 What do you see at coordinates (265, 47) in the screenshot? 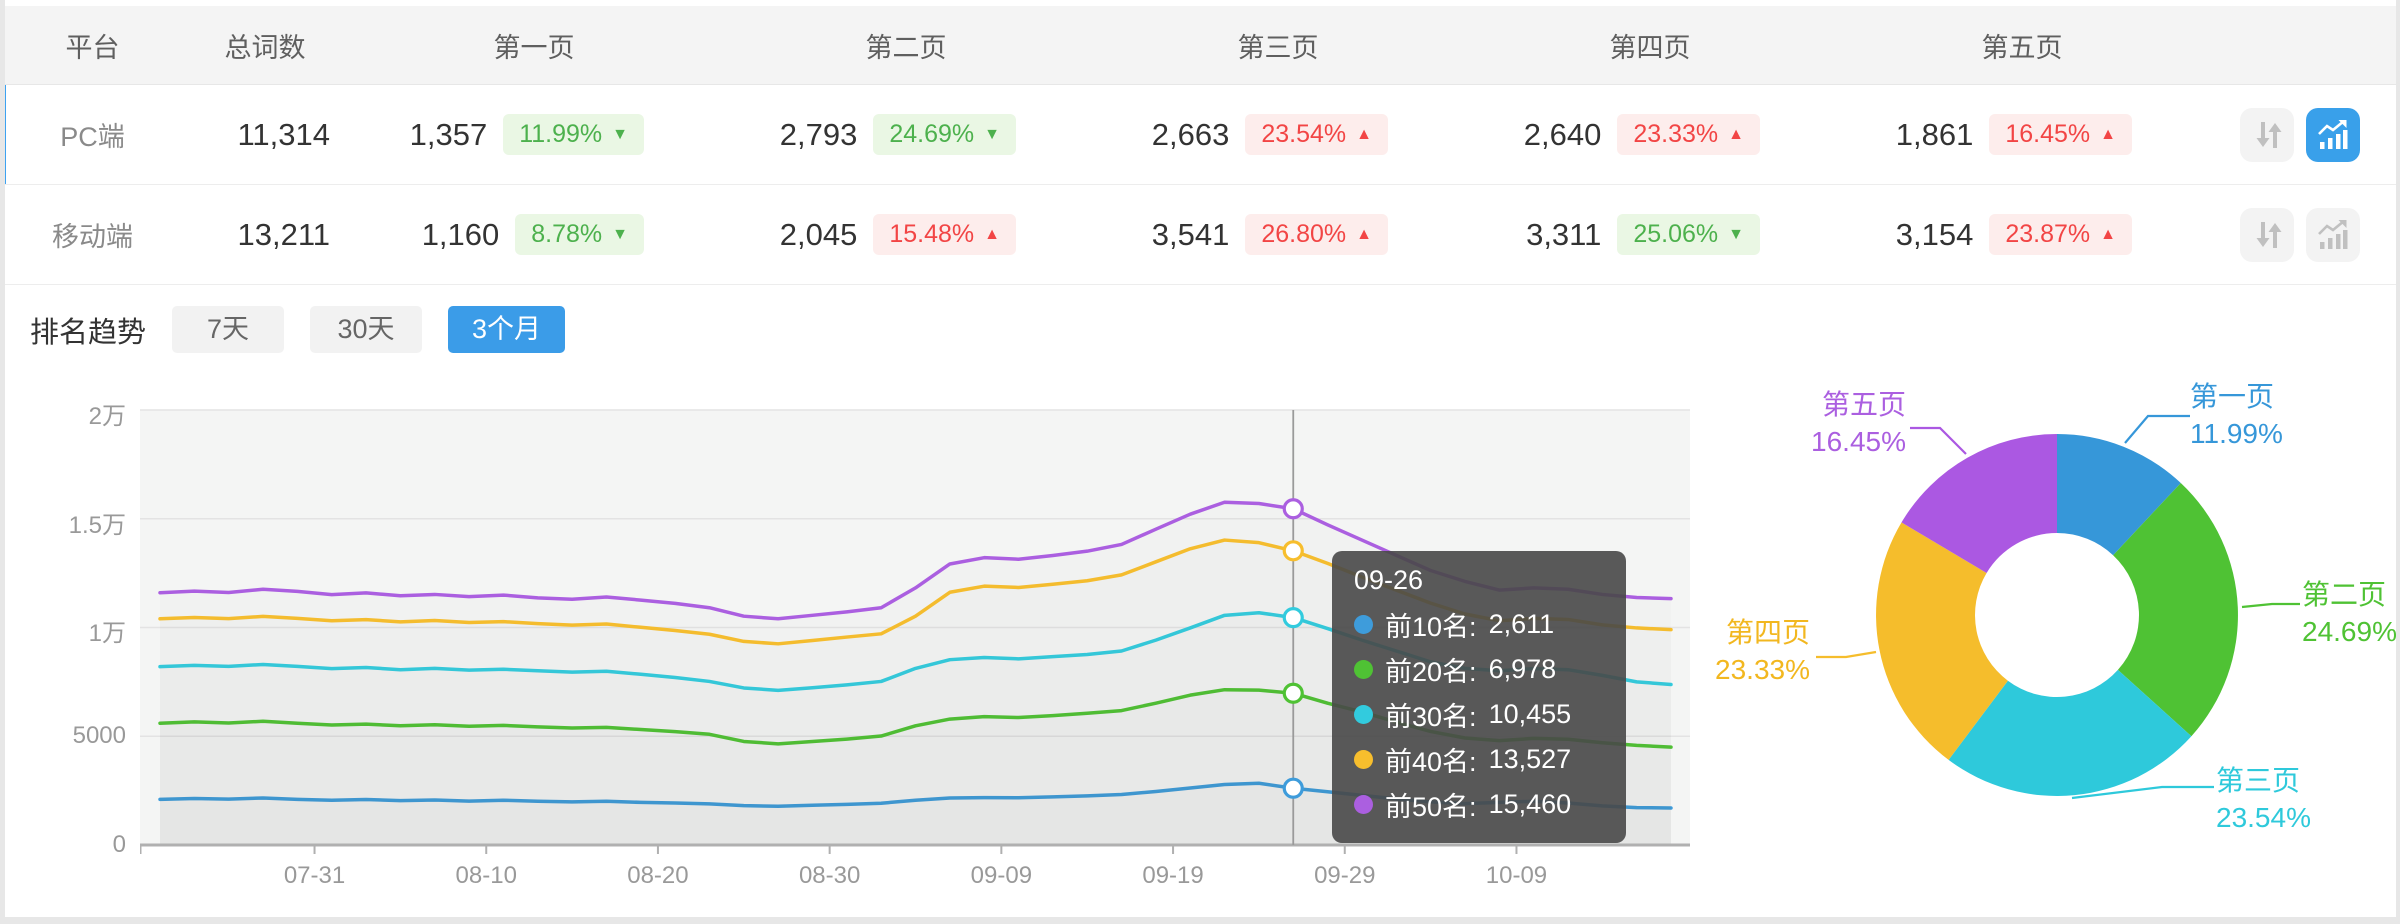
I see `header-total: 总词数` at bounding box center [265, 47].